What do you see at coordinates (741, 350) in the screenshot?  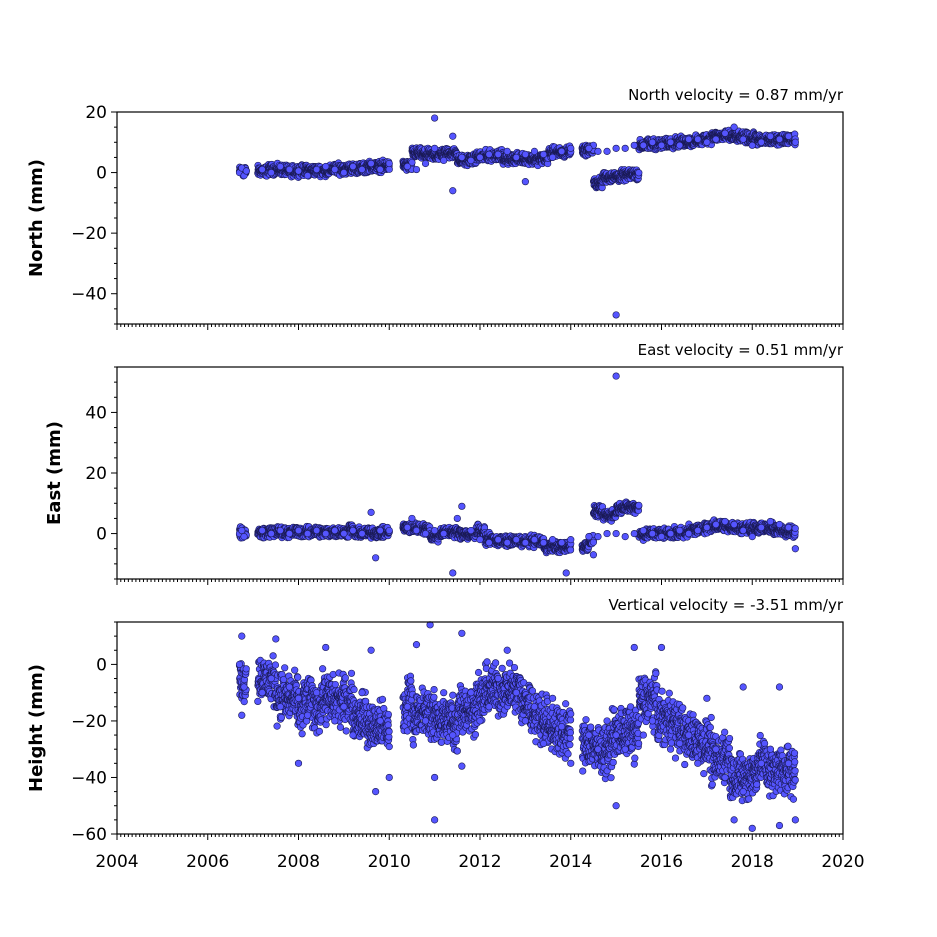 I see `east-velocity-title: East velocity = 0.51 mm/yr` at bounding box center [741, 350].